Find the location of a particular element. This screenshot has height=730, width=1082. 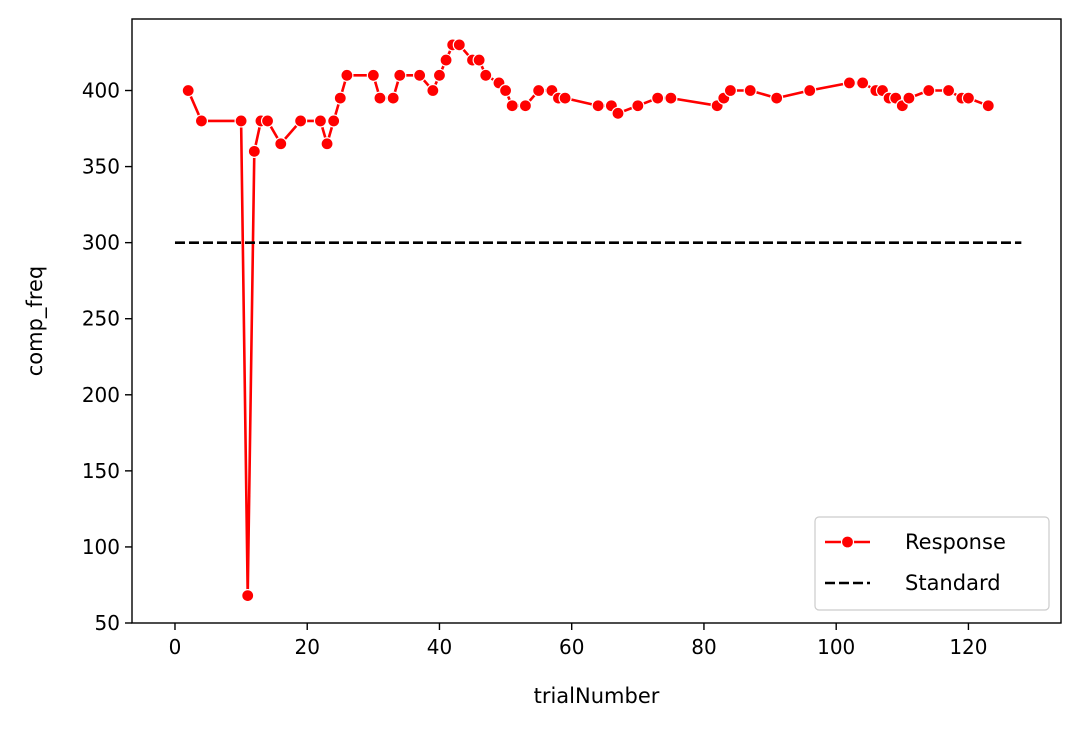

y-tick-label: 350 is located at coordinates (101, 167).